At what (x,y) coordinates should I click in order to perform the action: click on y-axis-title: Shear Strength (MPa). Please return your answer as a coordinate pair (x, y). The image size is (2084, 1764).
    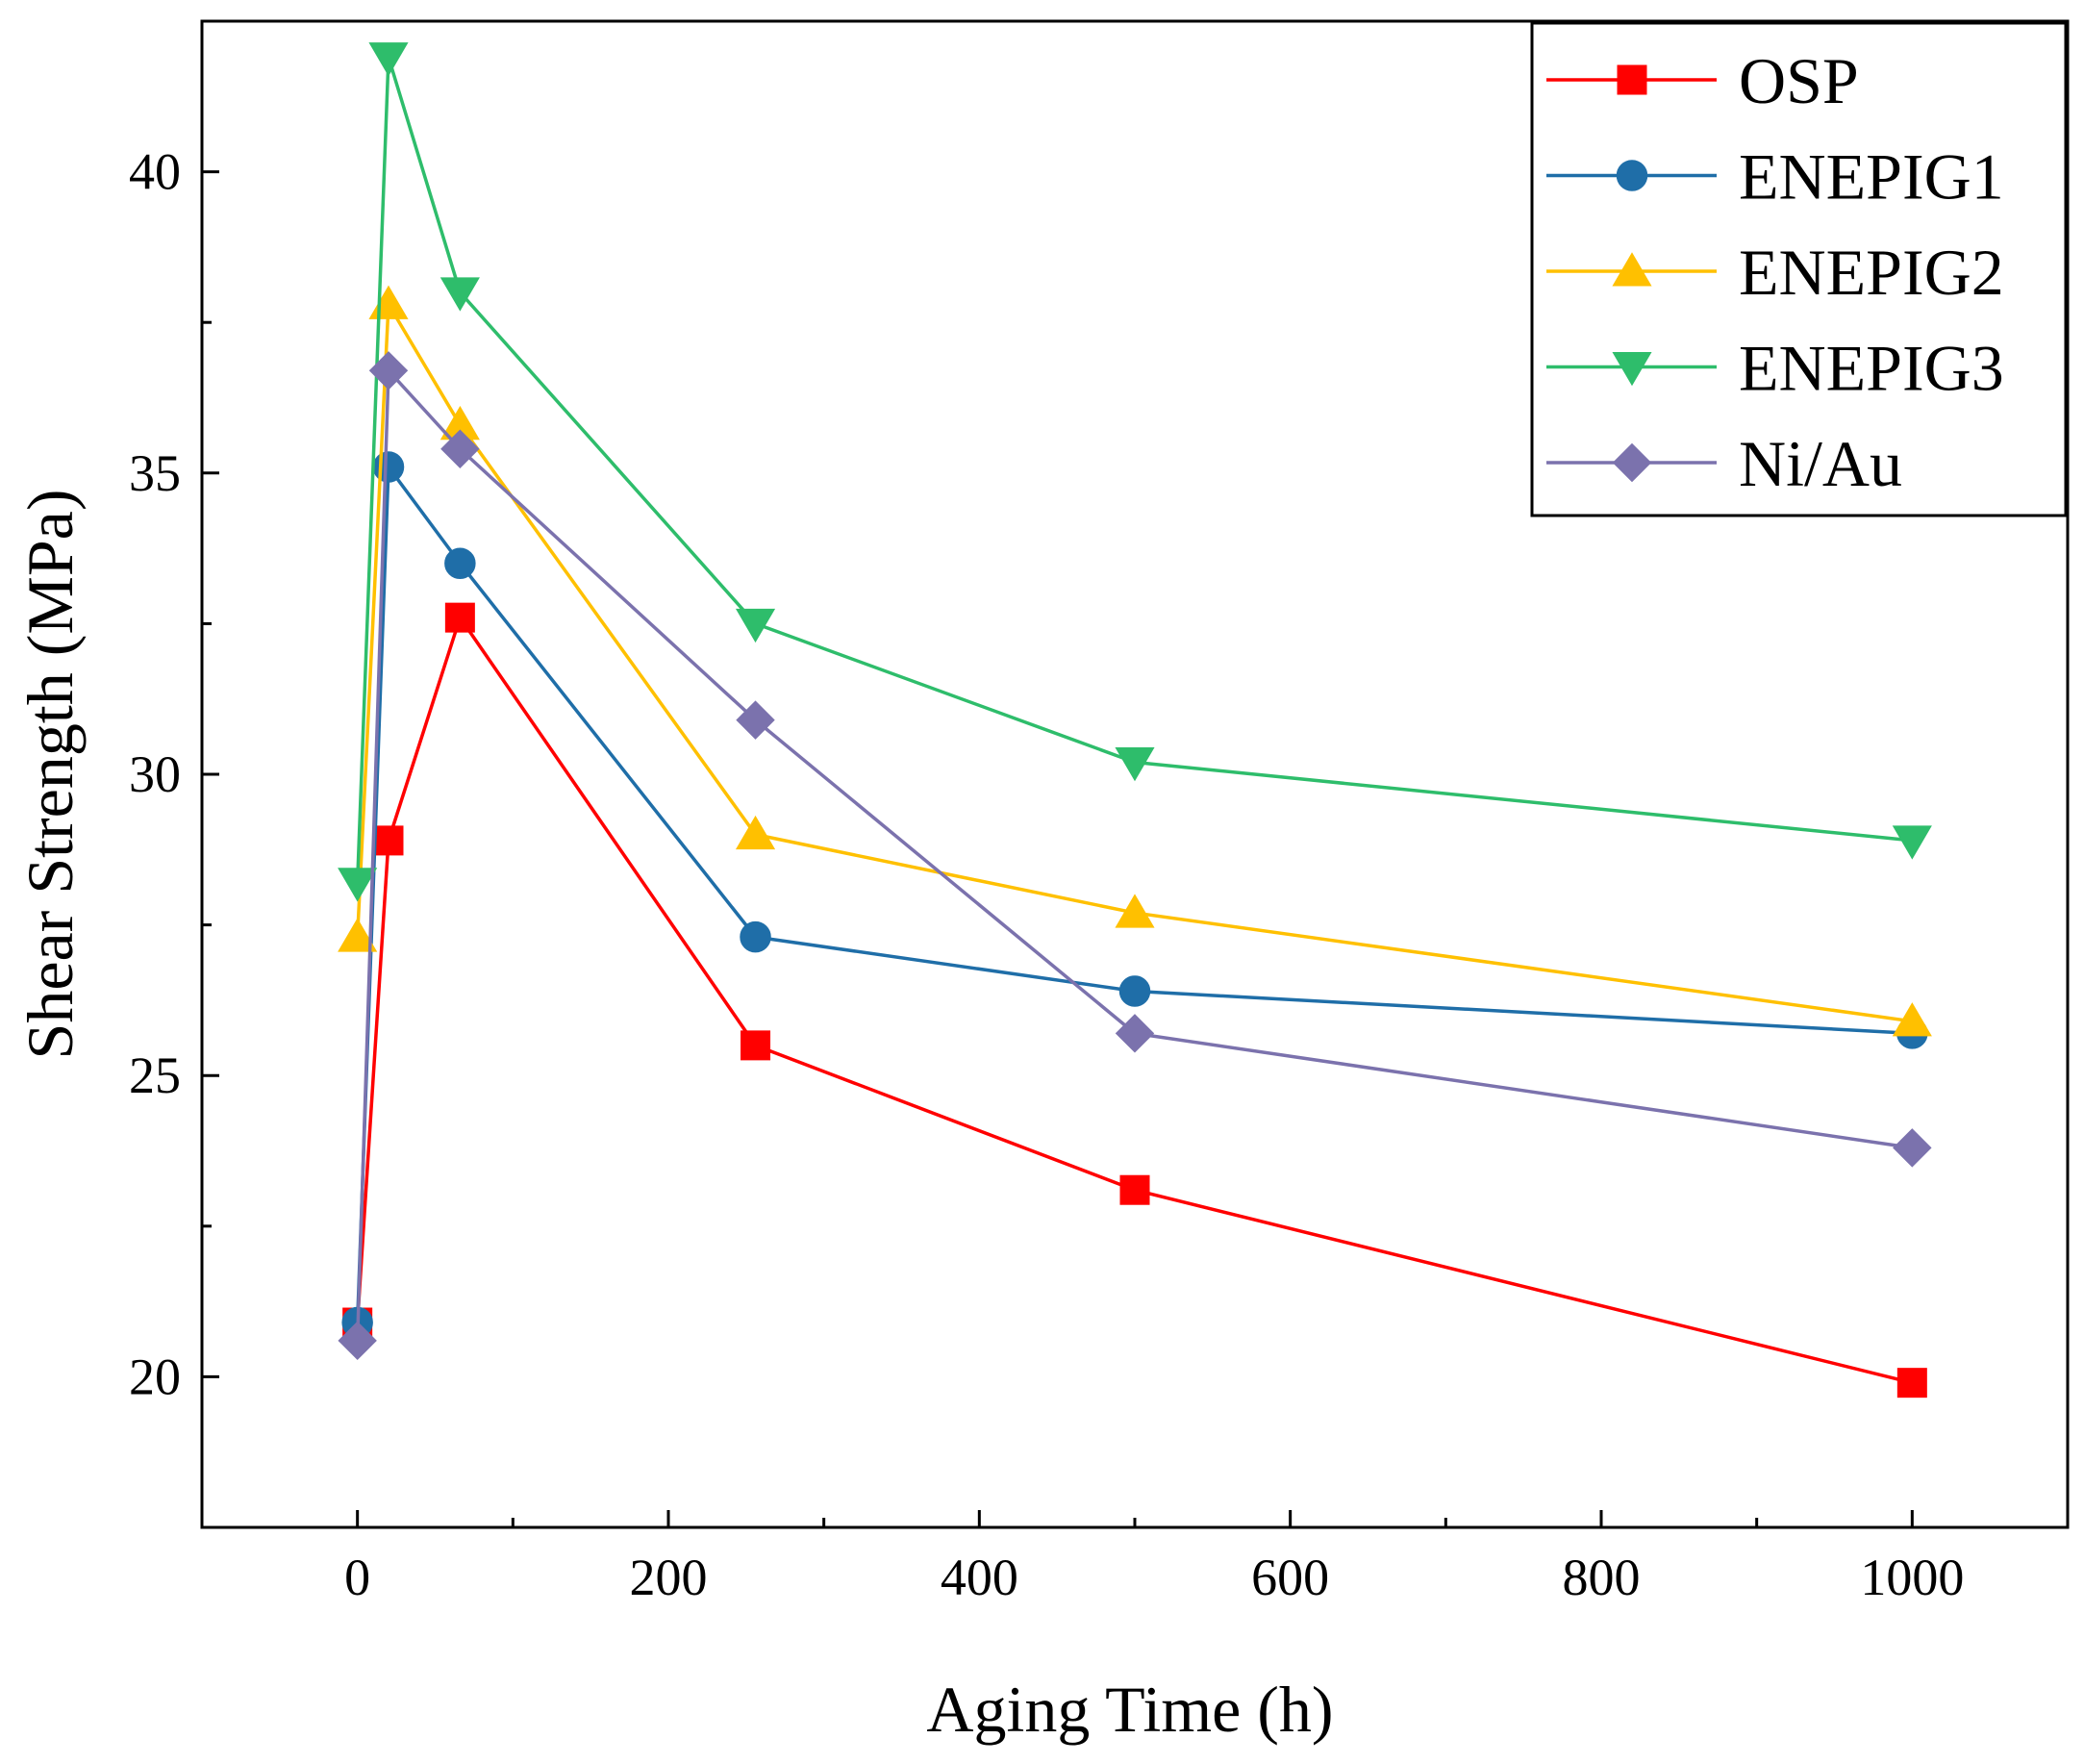
    Looking at the image, I should click on (50, 774).